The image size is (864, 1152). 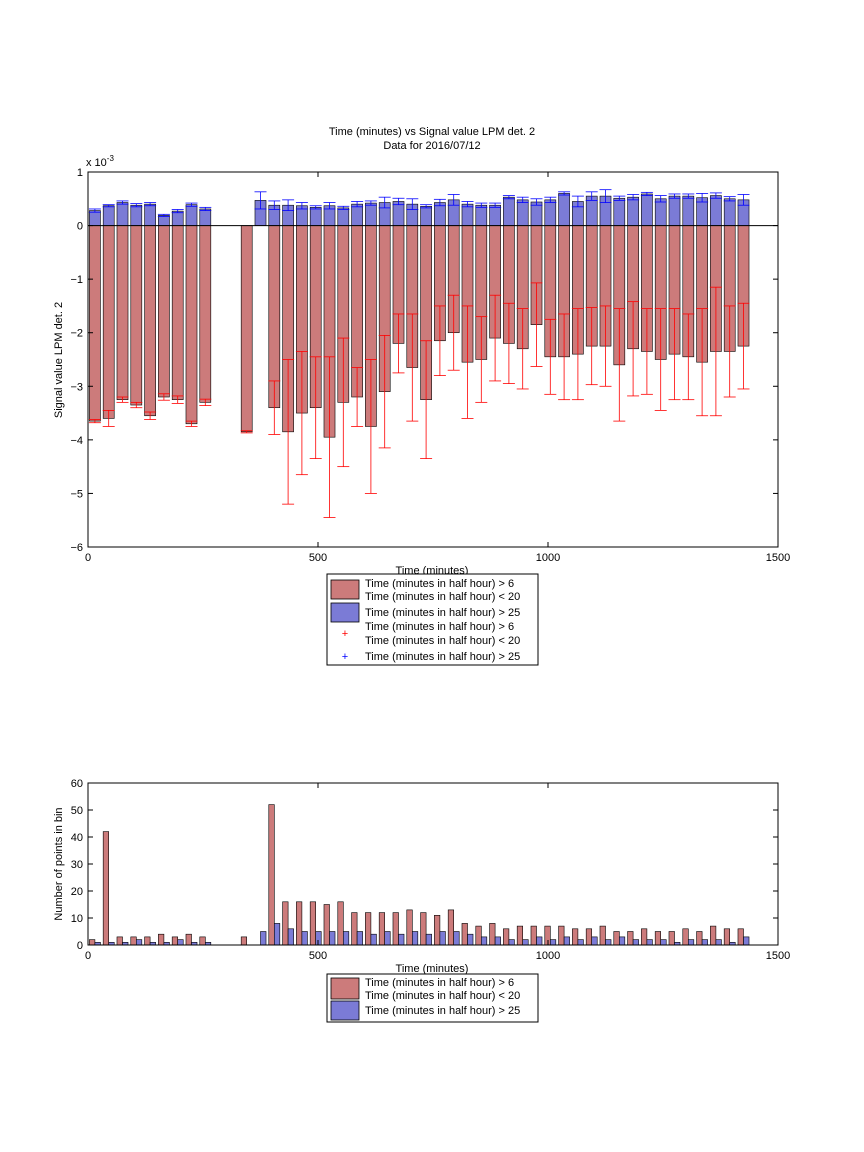 What do you see at coordinates (432, 969) in the screenshot?
I see `x-axis-label: Time (minutes)` at bounding box center [432, 969].